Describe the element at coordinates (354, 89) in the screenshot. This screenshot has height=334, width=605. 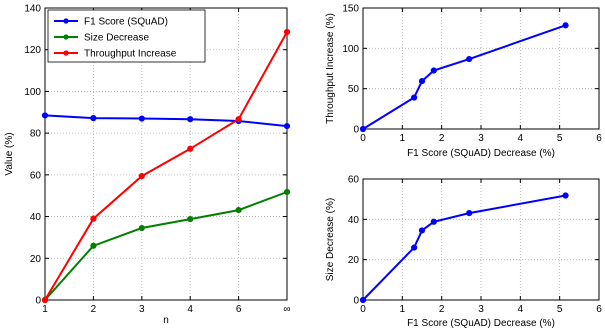
I see `y-tick-label: 50` at that location.